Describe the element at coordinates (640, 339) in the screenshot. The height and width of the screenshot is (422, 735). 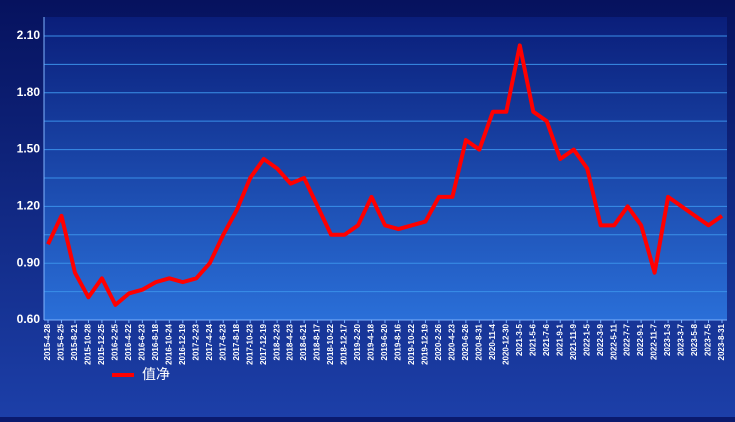
I see `x-tick-label: 2022-9-1` at that location.